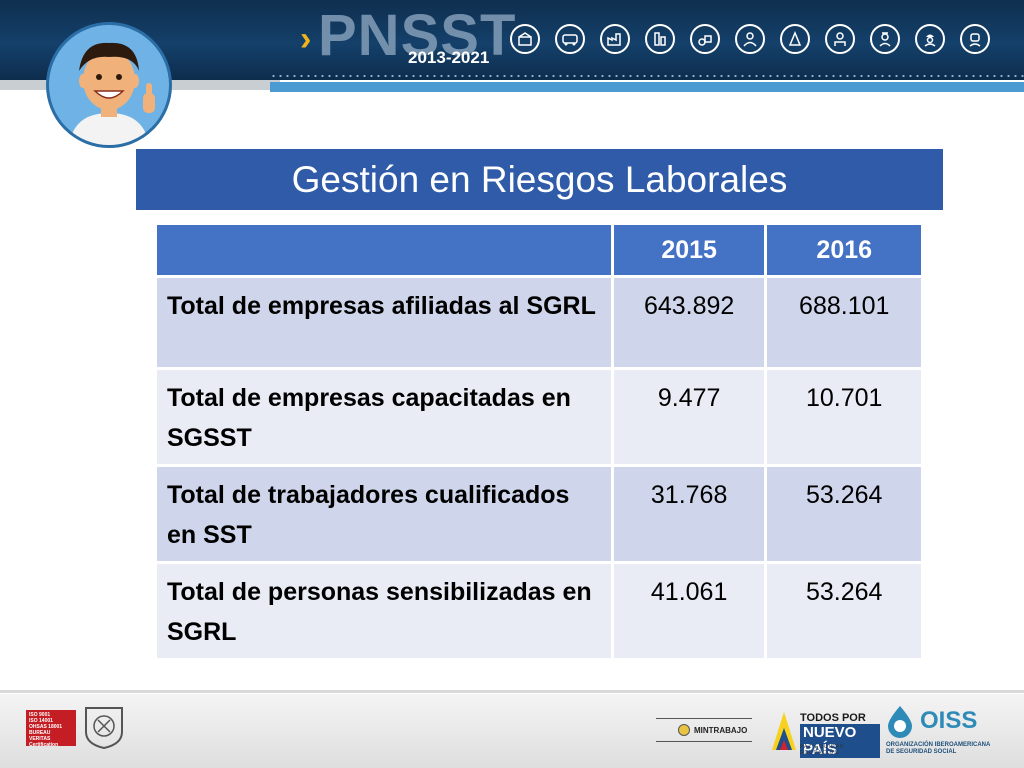 This screenshot has height=768, width=1024. What do you see at coordinates (385, 250) in the screenshot?
I see `table-header-blank` at bounding box center [385, 250].